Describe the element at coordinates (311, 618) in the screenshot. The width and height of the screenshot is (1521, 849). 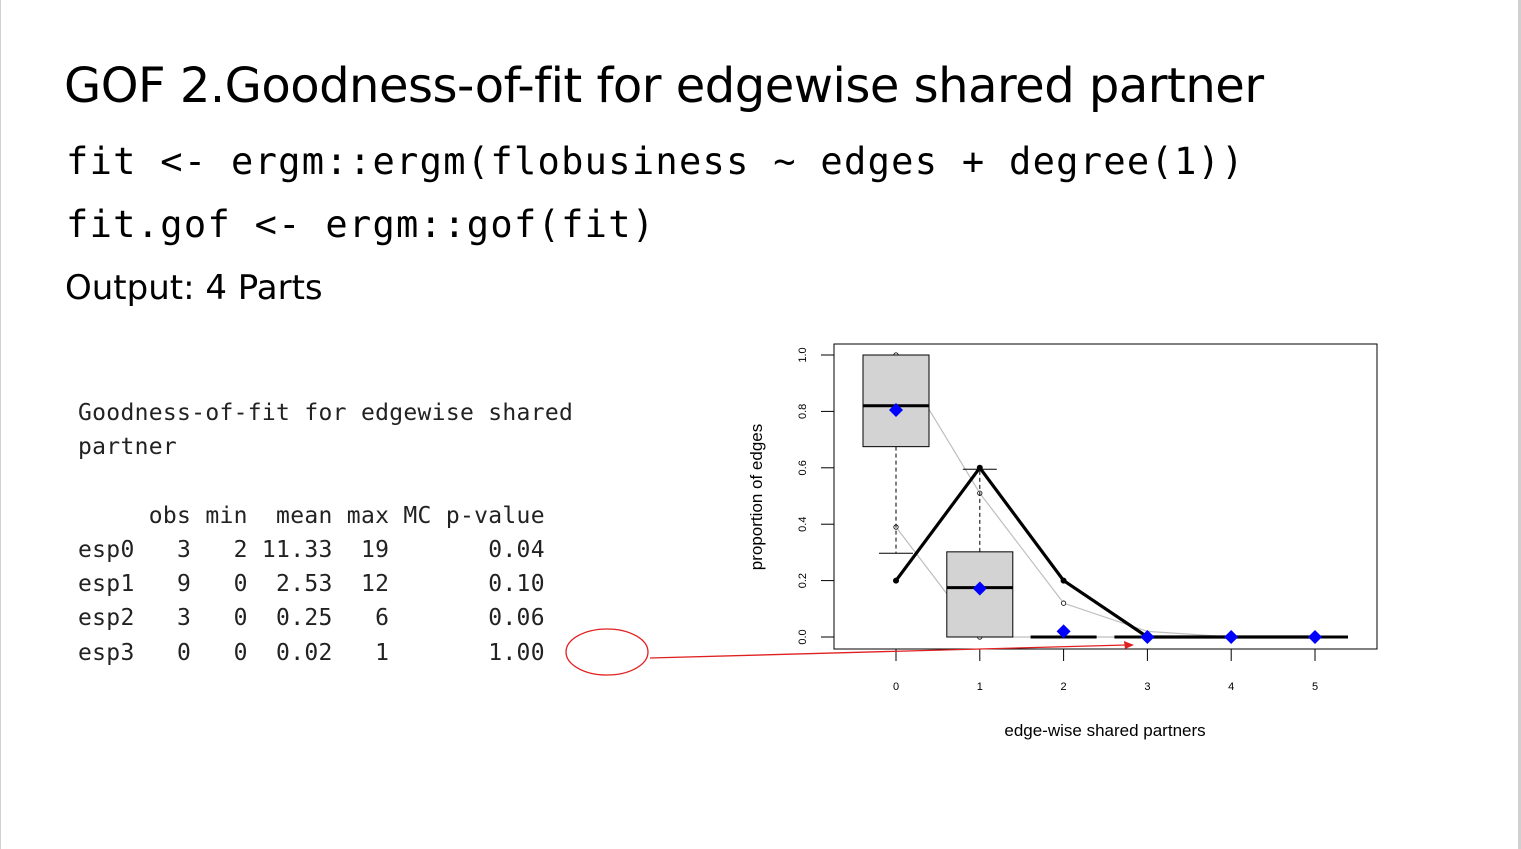
I see `output-row-esp2: esp2 3 0 0.25 6 0.06` at that location.